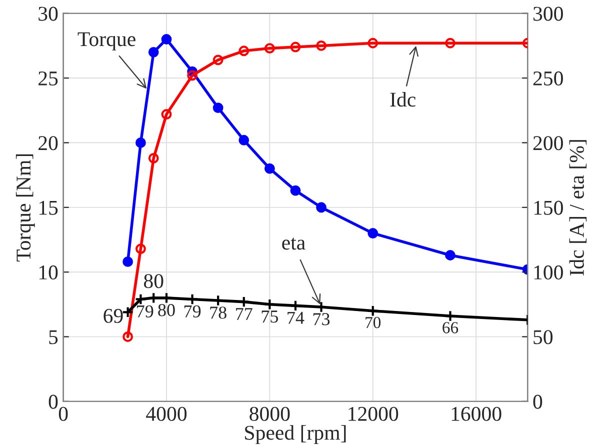 This screenshot has height=446, width=603. What do you see at coordinates (63, 413) in the screenshot?
I see `x-tick-label: 0` at bounding box center [63, 413].